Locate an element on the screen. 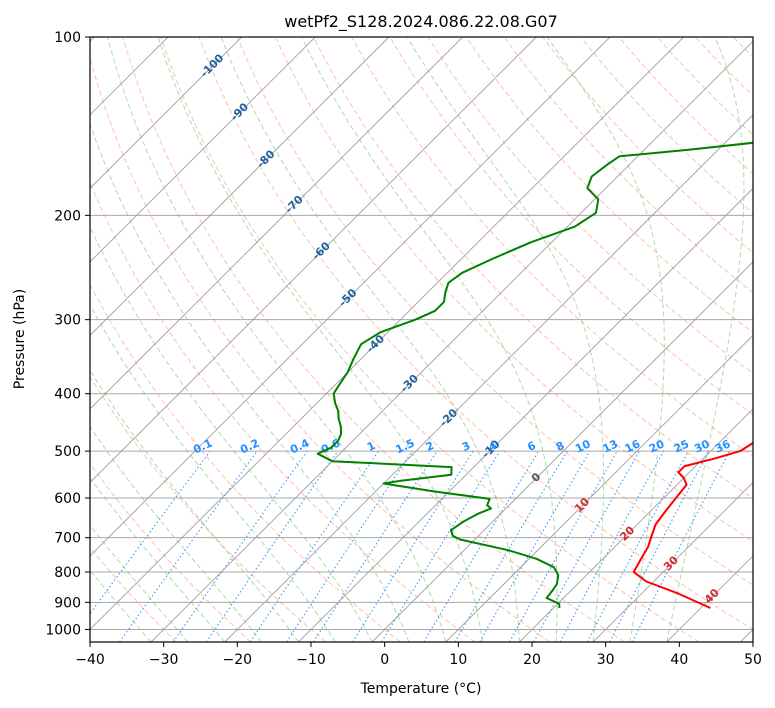  mixing-ratio-label: 10 is located at coordinates (583, 446).